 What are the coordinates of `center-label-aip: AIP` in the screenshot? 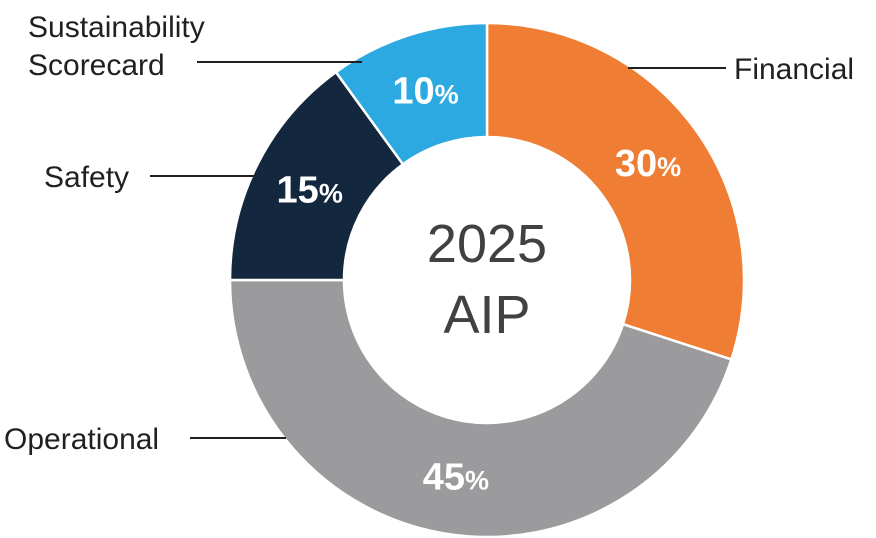 It's located at (486, 315).